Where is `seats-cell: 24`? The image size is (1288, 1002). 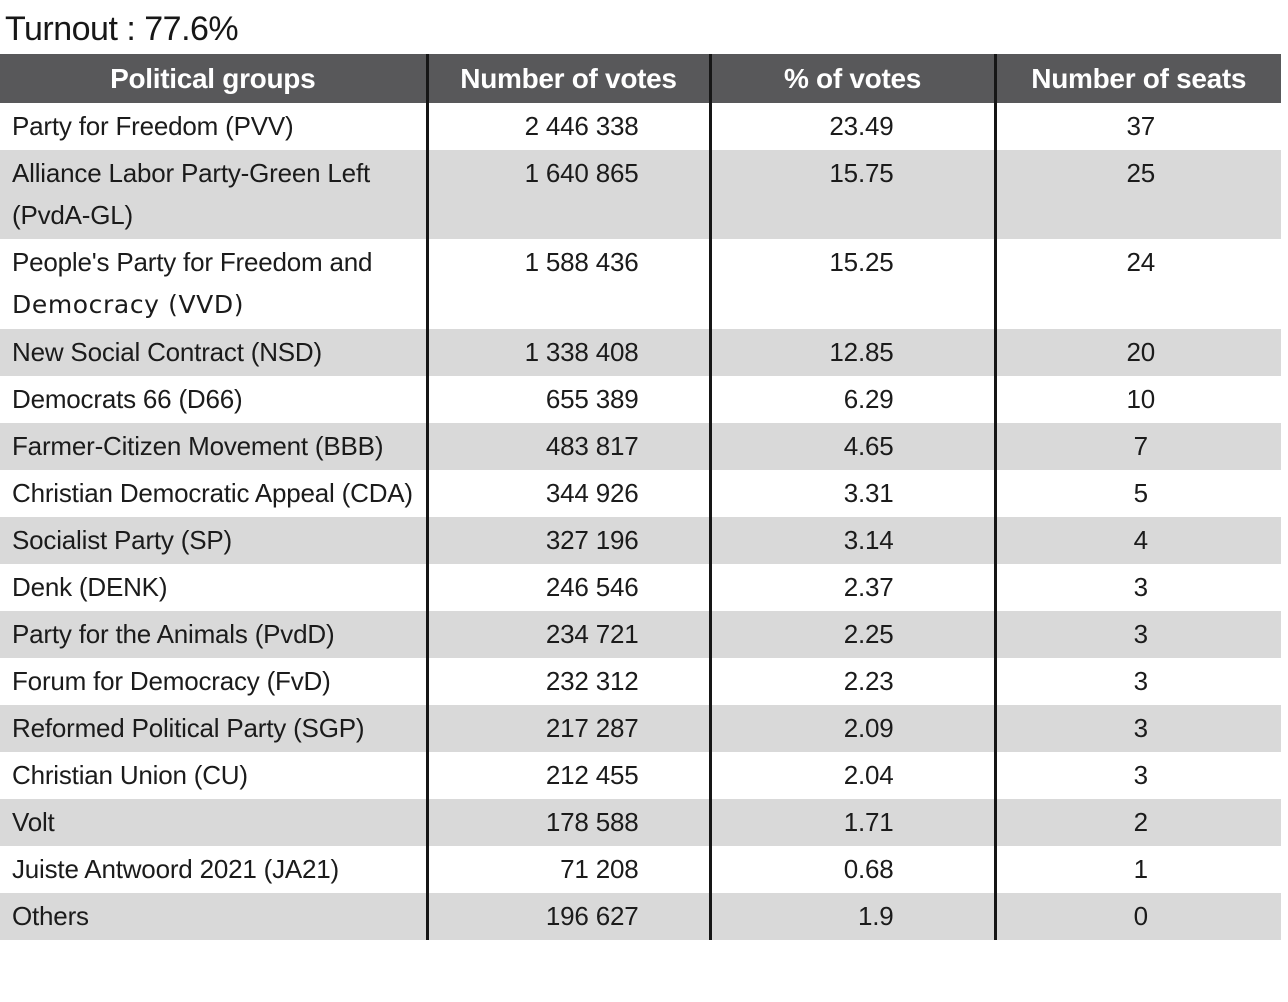 seats-cell: 24 is located at coordinates (1137, 284).